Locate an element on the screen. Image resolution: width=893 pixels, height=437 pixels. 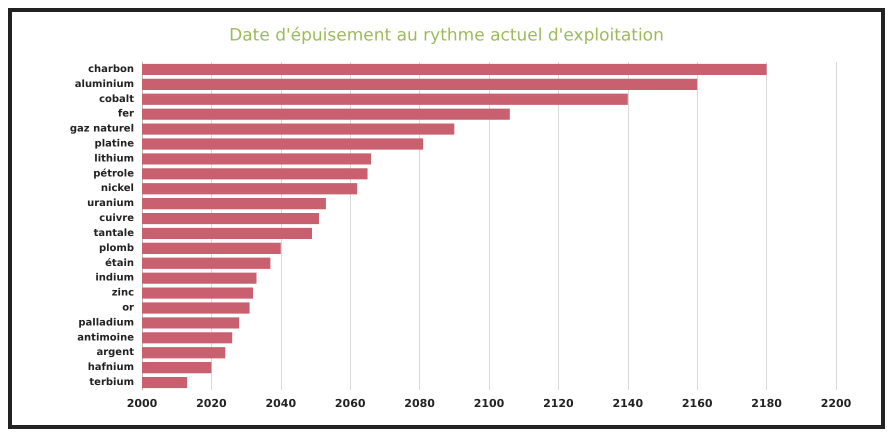
y-tick-label: palladium is located at coordinates (106, 322).